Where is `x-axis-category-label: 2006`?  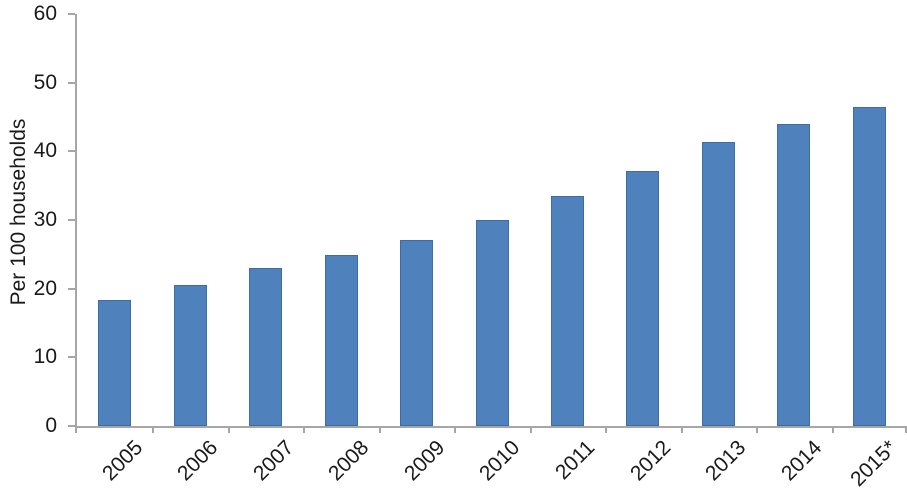
x-axis-category-label: 2006 is located at coordinates (198, 461).